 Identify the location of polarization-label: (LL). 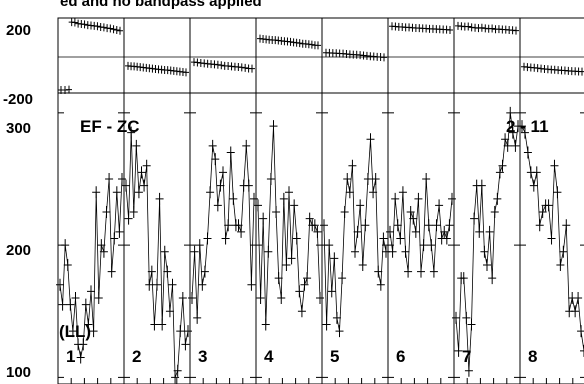
(75, 331).